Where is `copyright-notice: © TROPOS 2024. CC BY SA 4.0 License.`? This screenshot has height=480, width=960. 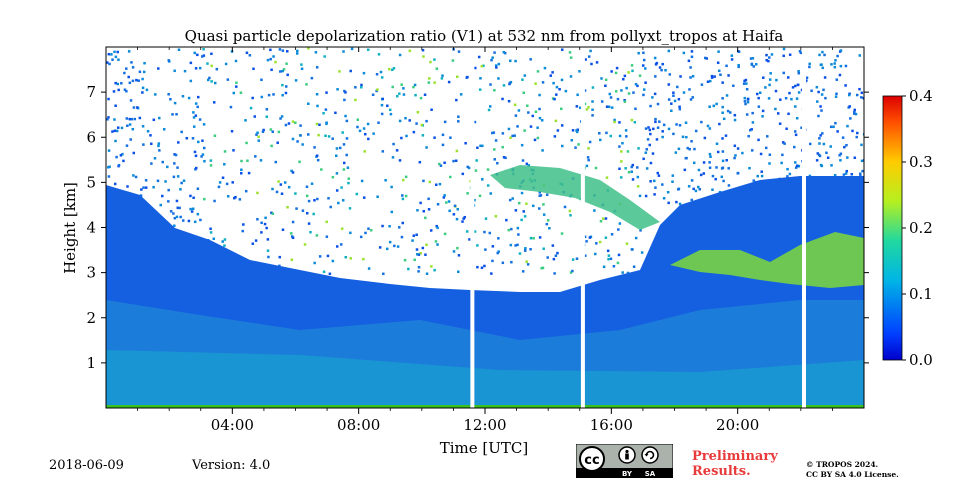 copyright-notice: © TROPOS 2024. CC BY SA 4.0 License. is located at coordinates (852, 470).